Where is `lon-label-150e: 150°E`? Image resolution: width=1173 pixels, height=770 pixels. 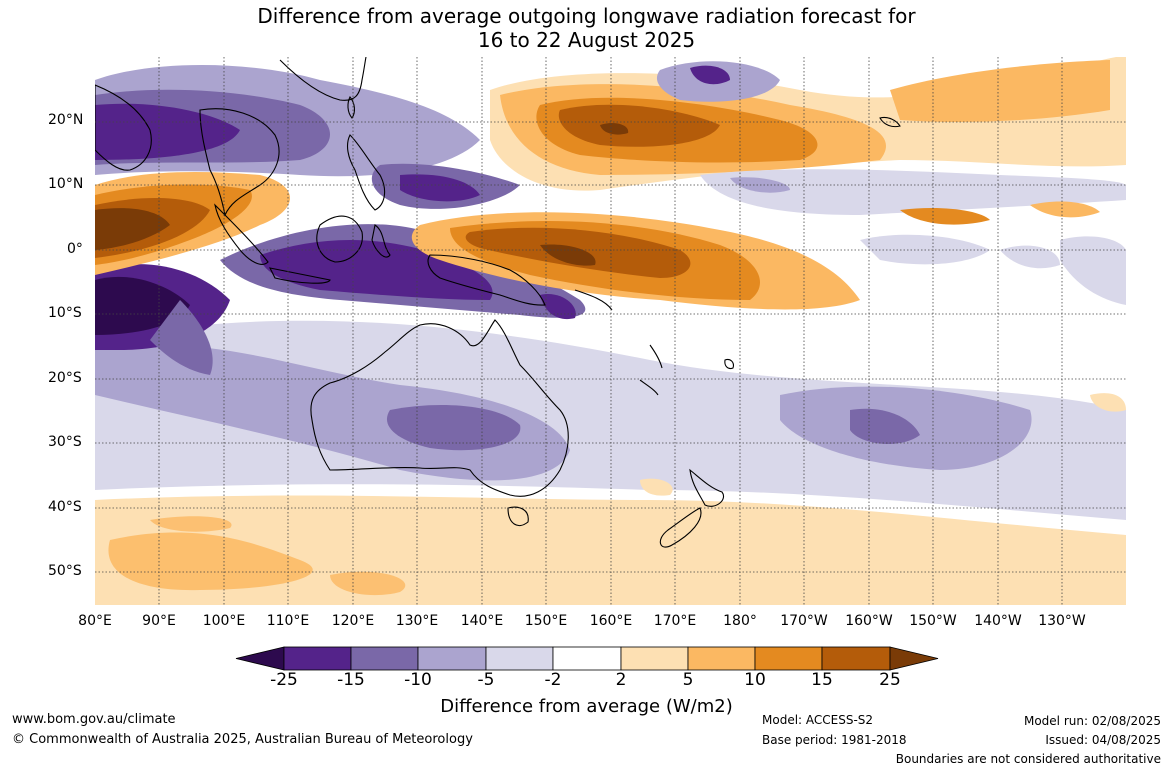 lon-label-150e: 150°E is located at coordinates (546, 621).